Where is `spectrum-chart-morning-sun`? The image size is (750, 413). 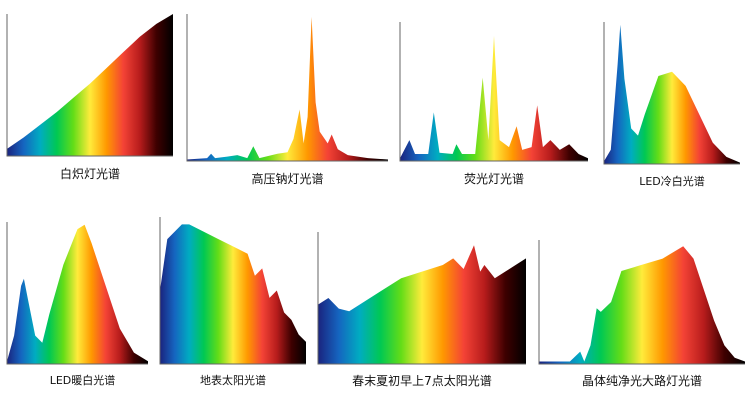 spectrum-chart-morning-sun is located at coordinates (421, 298).